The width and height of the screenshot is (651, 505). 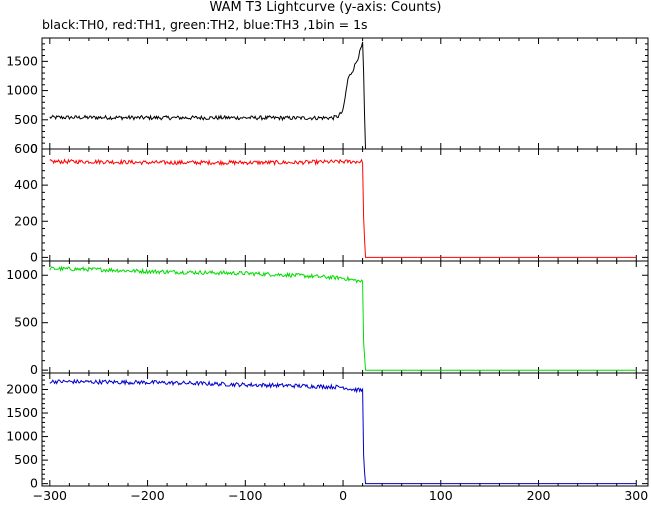 I want to click on x-tick-label: 100, so click(x=441, y=495).